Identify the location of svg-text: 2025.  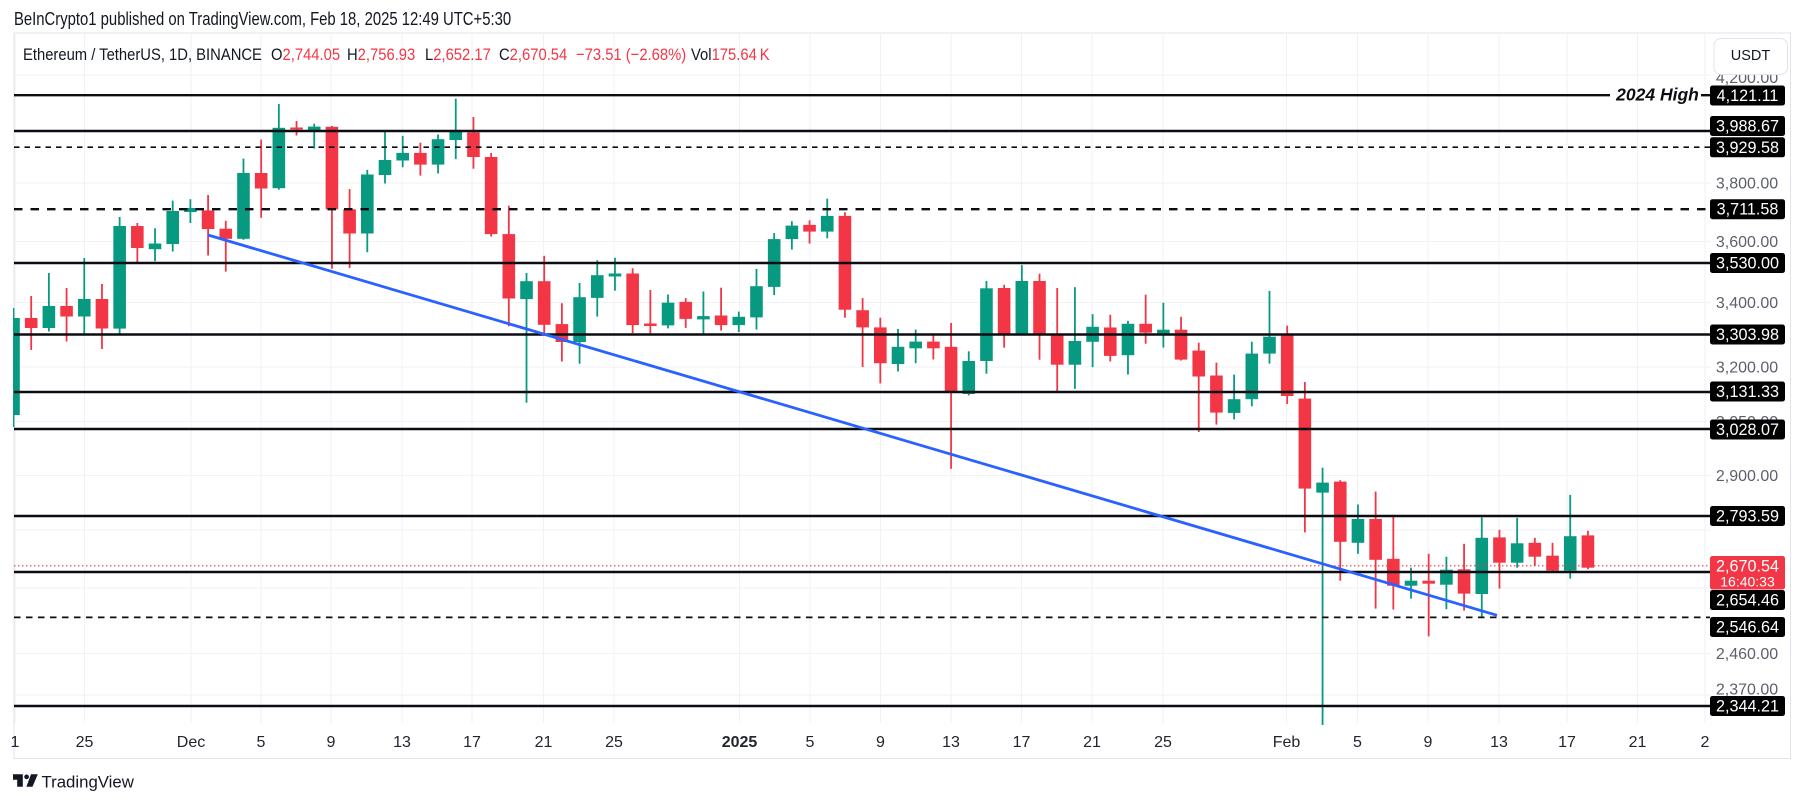
(740, 742).